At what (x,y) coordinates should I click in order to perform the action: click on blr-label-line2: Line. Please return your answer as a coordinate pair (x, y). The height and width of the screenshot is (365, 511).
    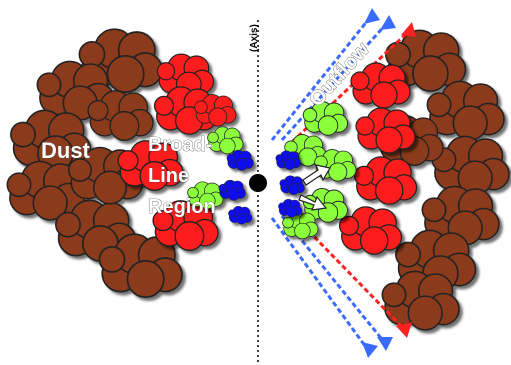
    Looking at the image, I should click on (168, 176).